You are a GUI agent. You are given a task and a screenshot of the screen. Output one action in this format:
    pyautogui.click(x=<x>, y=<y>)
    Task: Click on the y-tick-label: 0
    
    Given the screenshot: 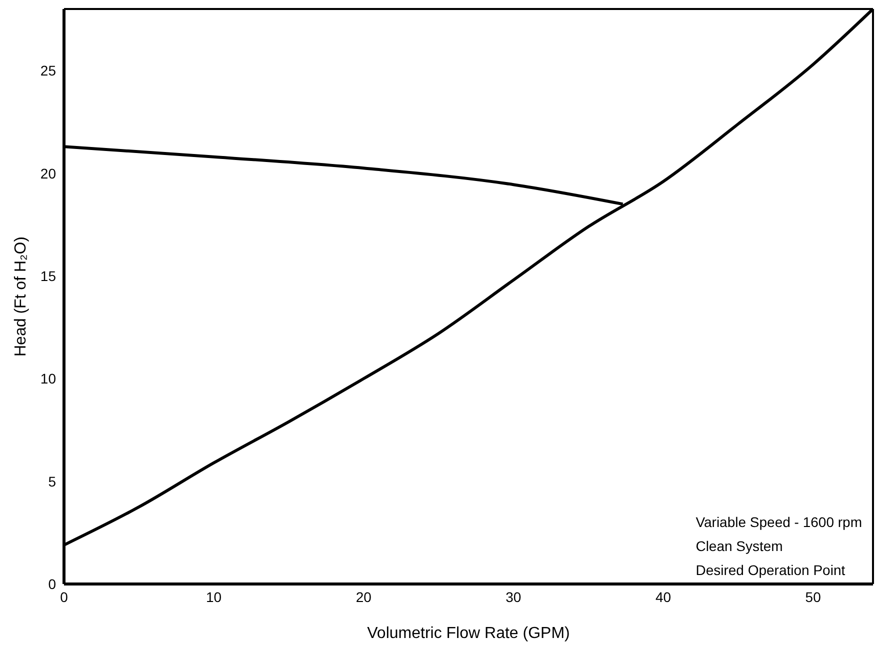 What is the action you would take?
    pyautogui.click(x=52, y=584)
    